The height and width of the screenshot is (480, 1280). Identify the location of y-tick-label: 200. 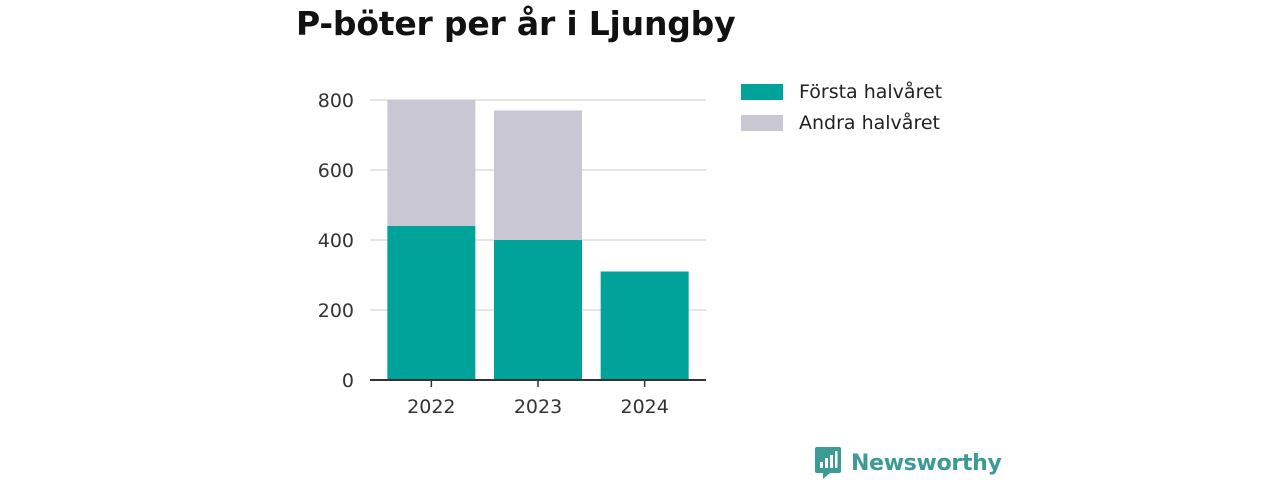
(336, 311).